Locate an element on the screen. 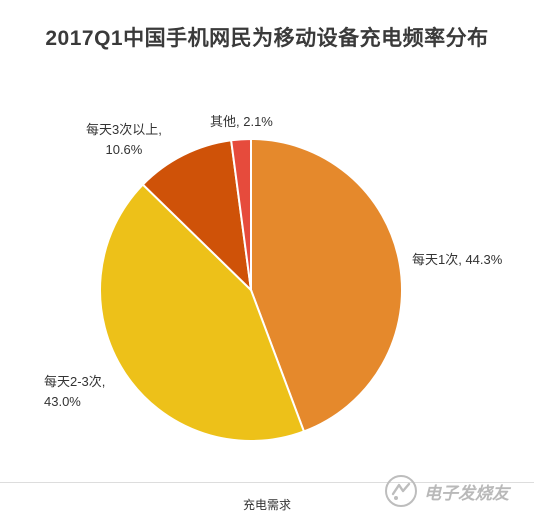 The height and width of the screenshot is (521, 534). slice-label-other: 其他, 2.1% is located at coordinates (241, 121).